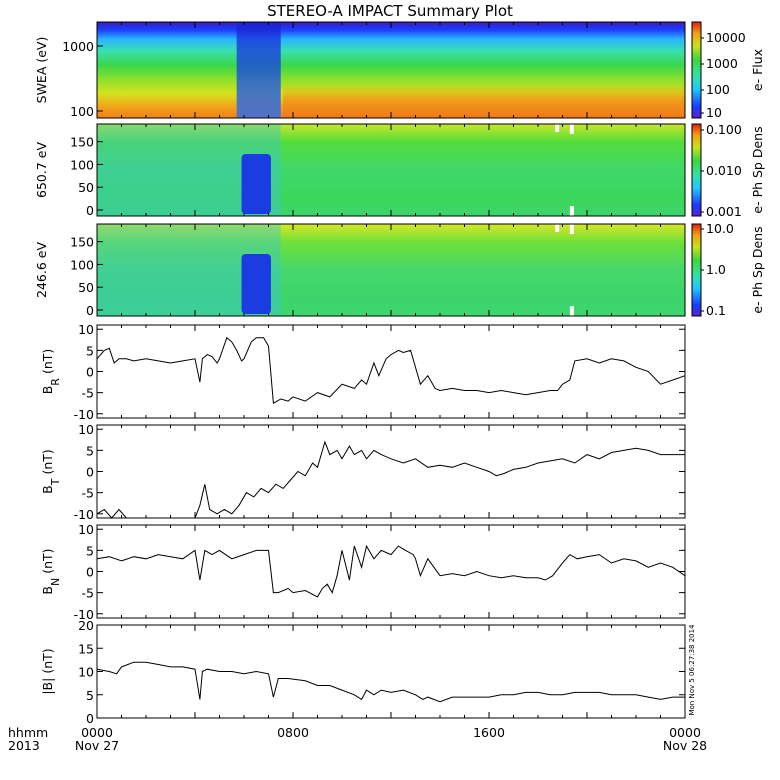 The width and height of the screenshot is (780, 780). What do you see at coordinates (714, 112) in the screenshot?
I see `colorbar-tick-label: 10` at bounding box center [714, 112].